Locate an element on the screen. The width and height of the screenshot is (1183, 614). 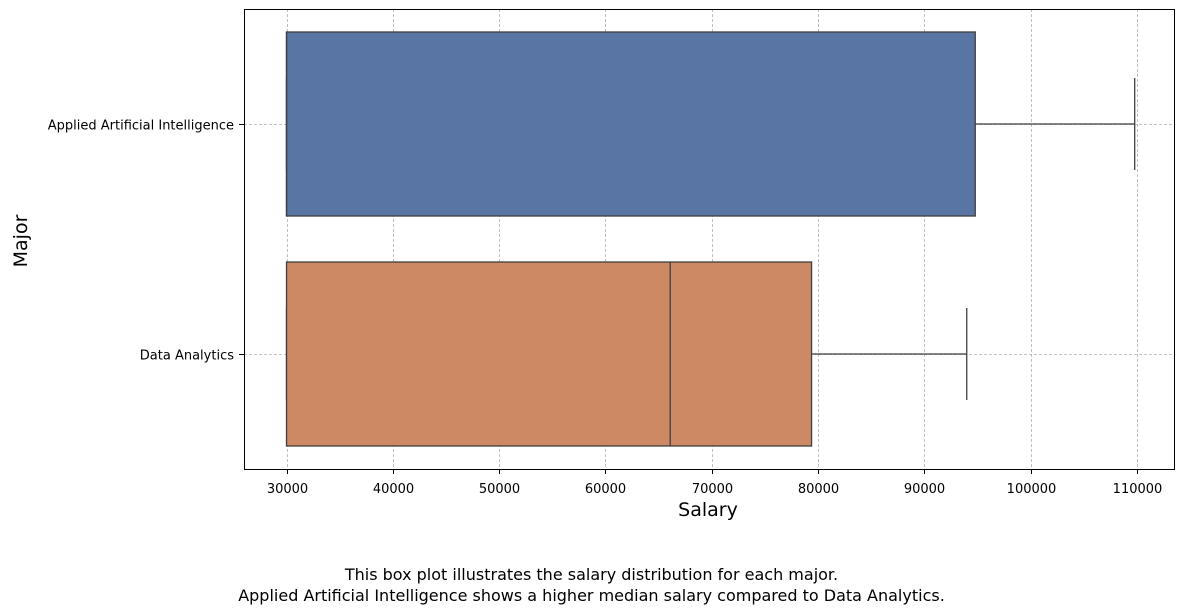
x-tick-label: 70000 is located at coordinates (712, 489).